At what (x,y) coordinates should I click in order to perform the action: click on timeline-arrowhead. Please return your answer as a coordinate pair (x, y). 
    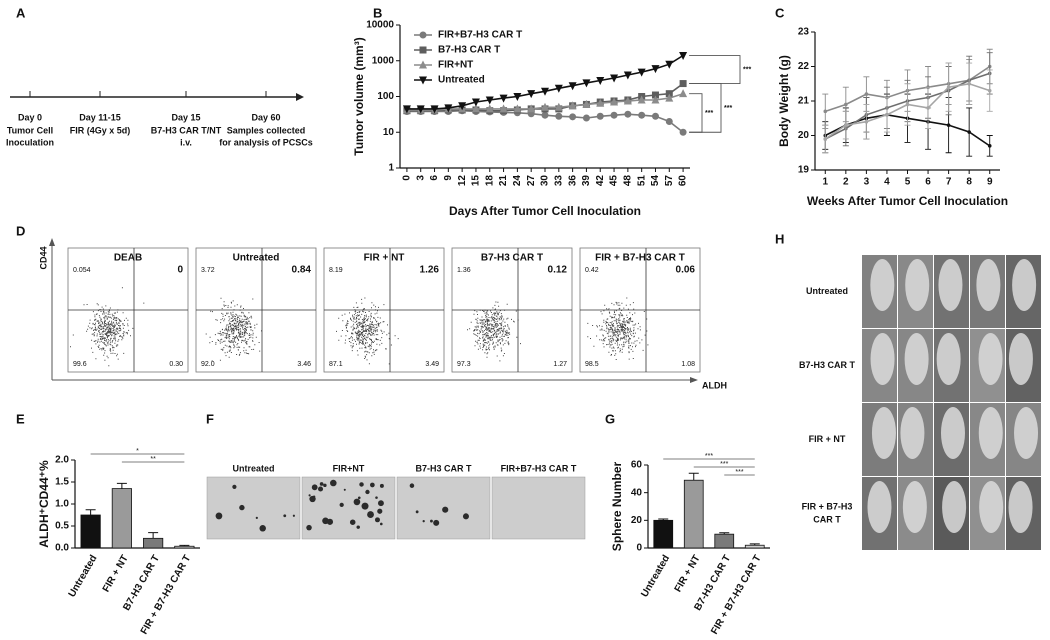
    Looking at the image, I should click on (300, 97).